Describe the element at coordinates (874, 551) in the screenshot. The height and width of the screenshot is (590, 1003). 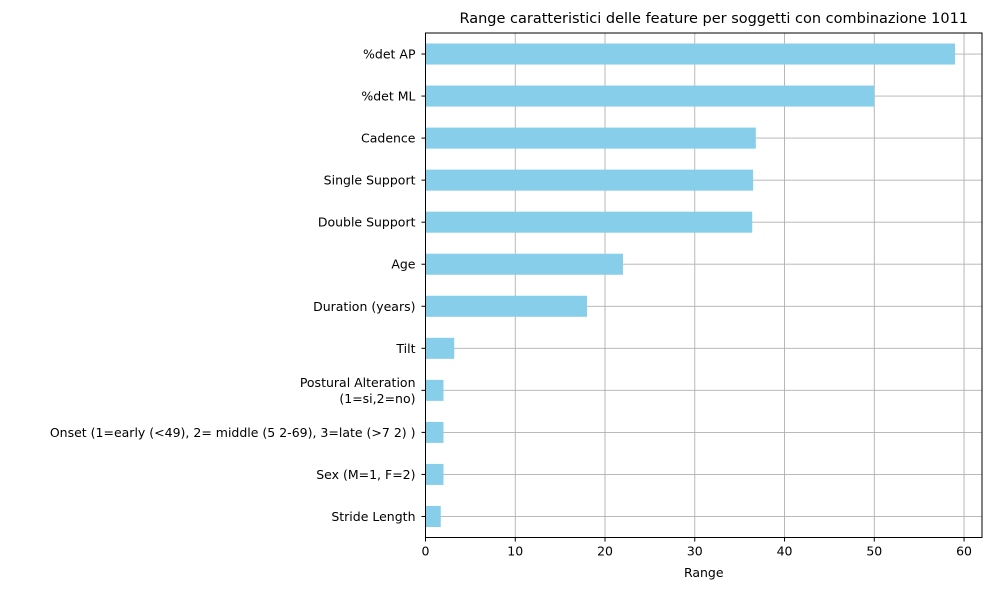
I see `x-tick-label: 50` at that location.